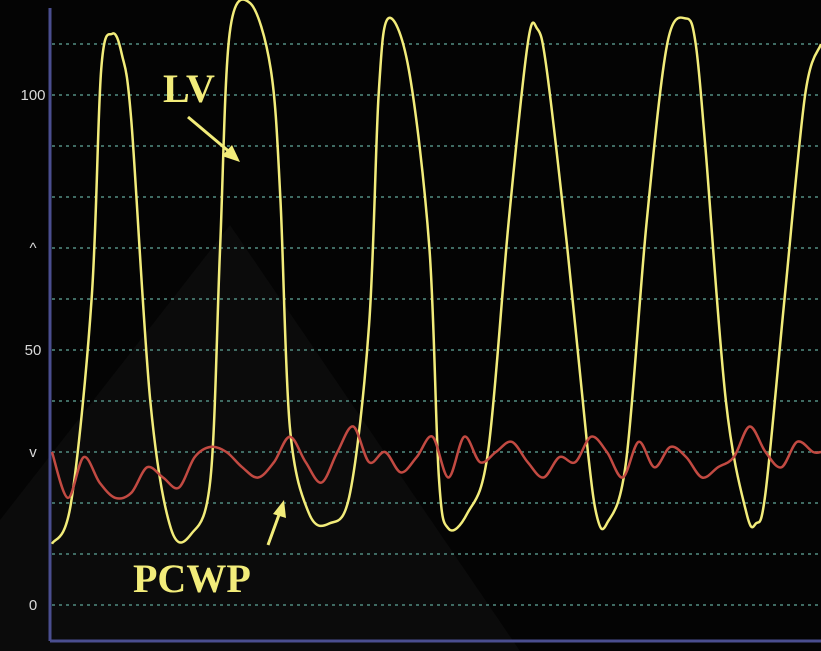  I want to click on lv-annotation-label: LV, so click(189, 88).